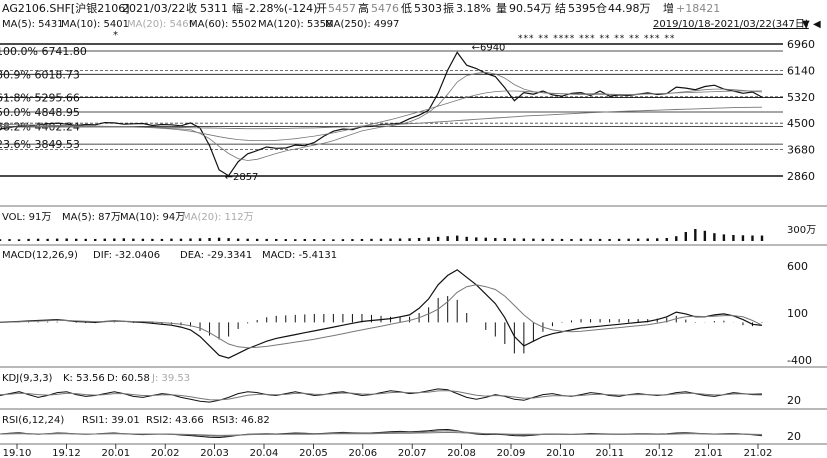 Image resolution: width=827 pixels, height=458 pixels. Describe the element at coordinates (609, 453) in the screenshot. I see `x-tick-label: 20.11` at that location.